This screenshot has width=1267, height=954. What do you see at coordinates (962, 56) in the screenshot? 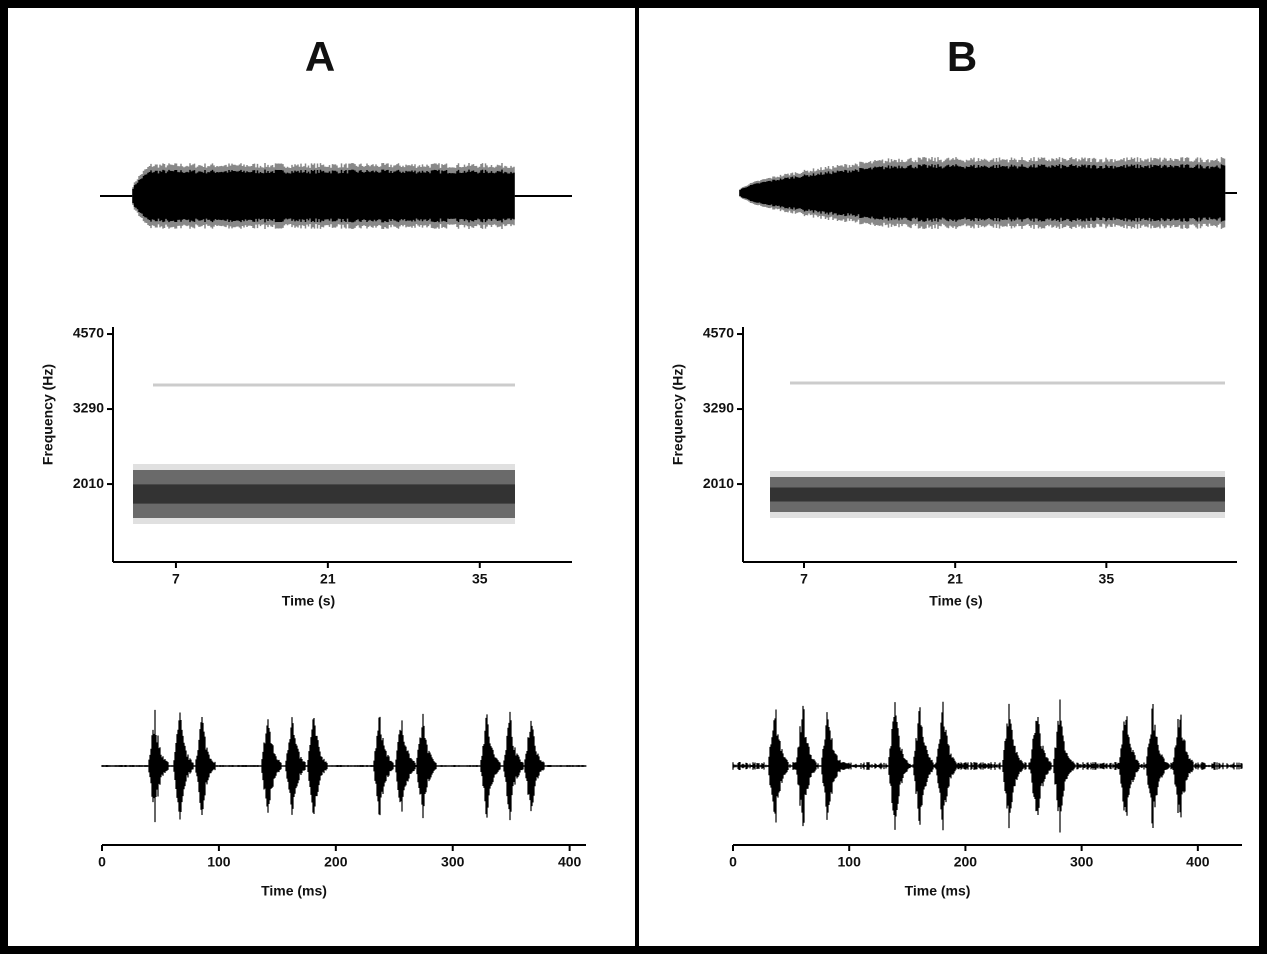
I see `panel-label: B` at bounding box center [962, 56].